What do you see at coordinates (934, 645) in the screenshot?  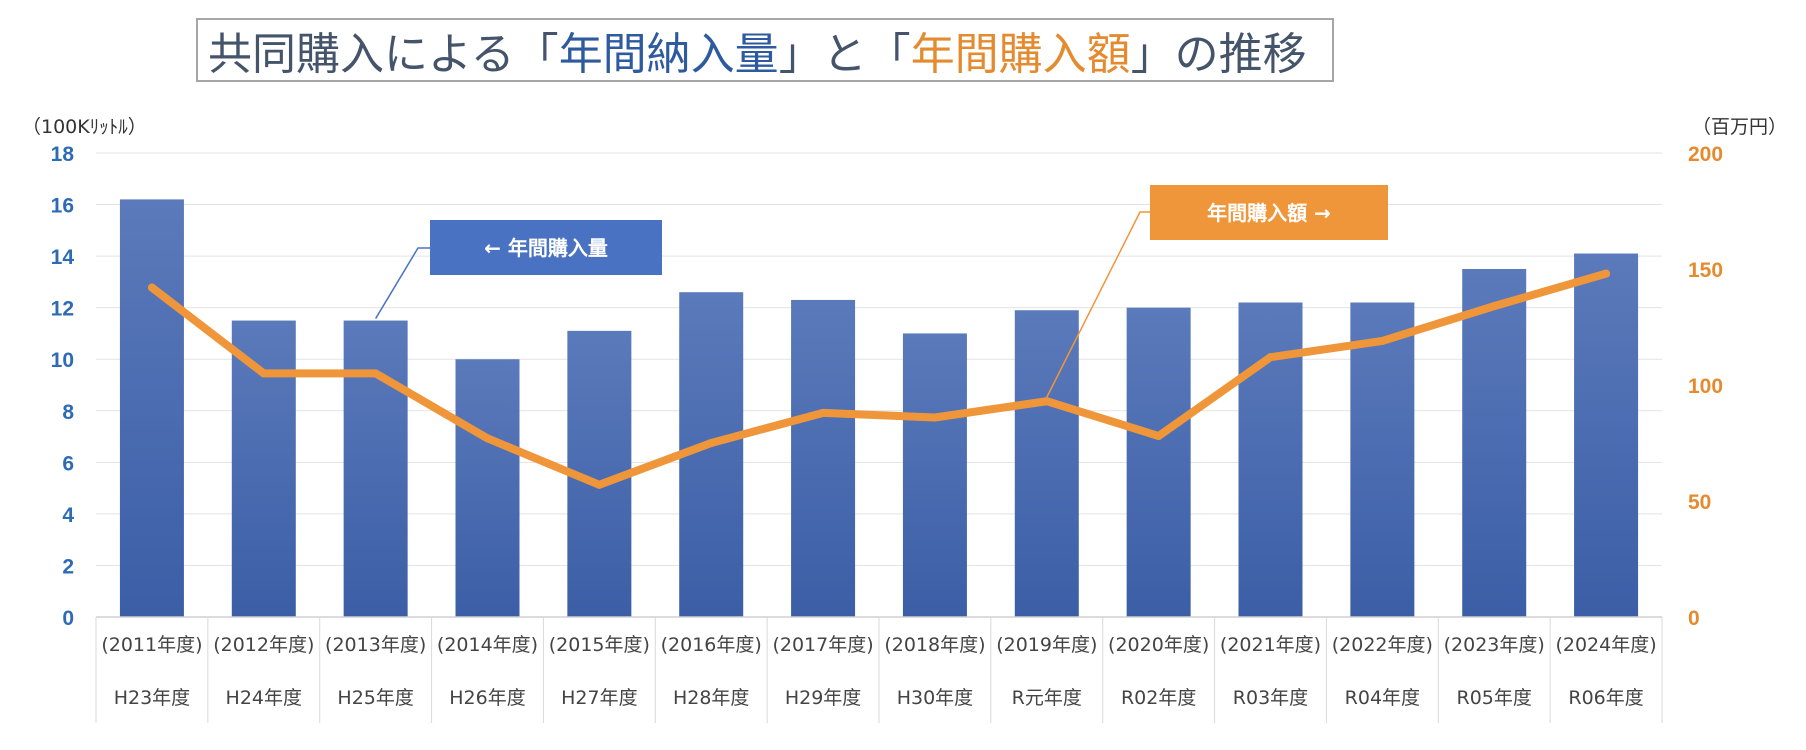 I see `category-label-year: (2018年度)` at bounding box center [934, 645].